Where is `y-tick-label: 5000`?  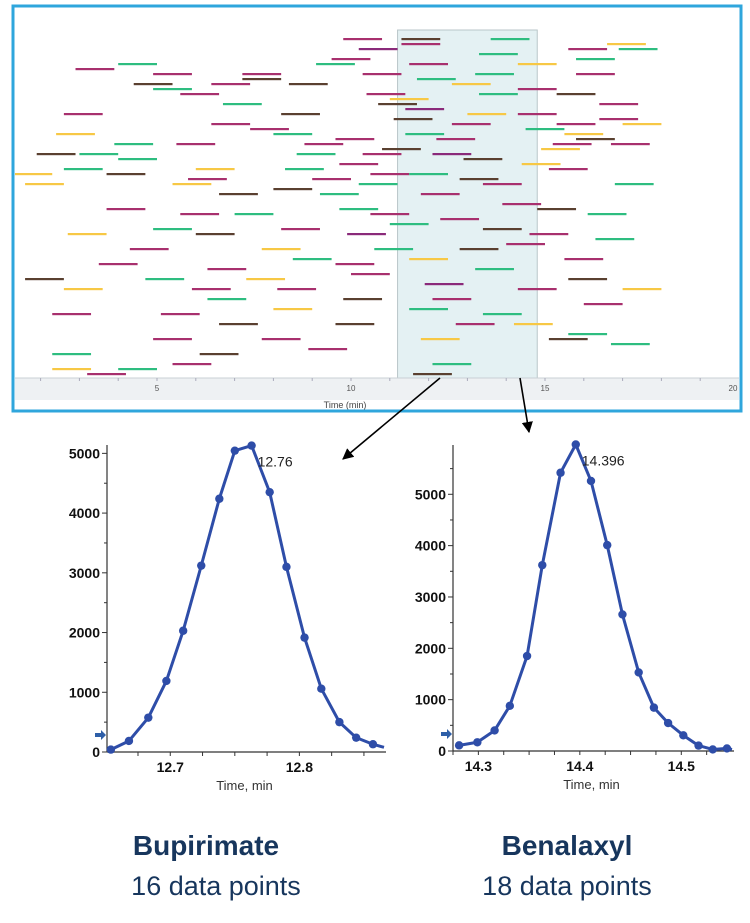
y-tick-label: 5000 is located at coordinates (84, 453).